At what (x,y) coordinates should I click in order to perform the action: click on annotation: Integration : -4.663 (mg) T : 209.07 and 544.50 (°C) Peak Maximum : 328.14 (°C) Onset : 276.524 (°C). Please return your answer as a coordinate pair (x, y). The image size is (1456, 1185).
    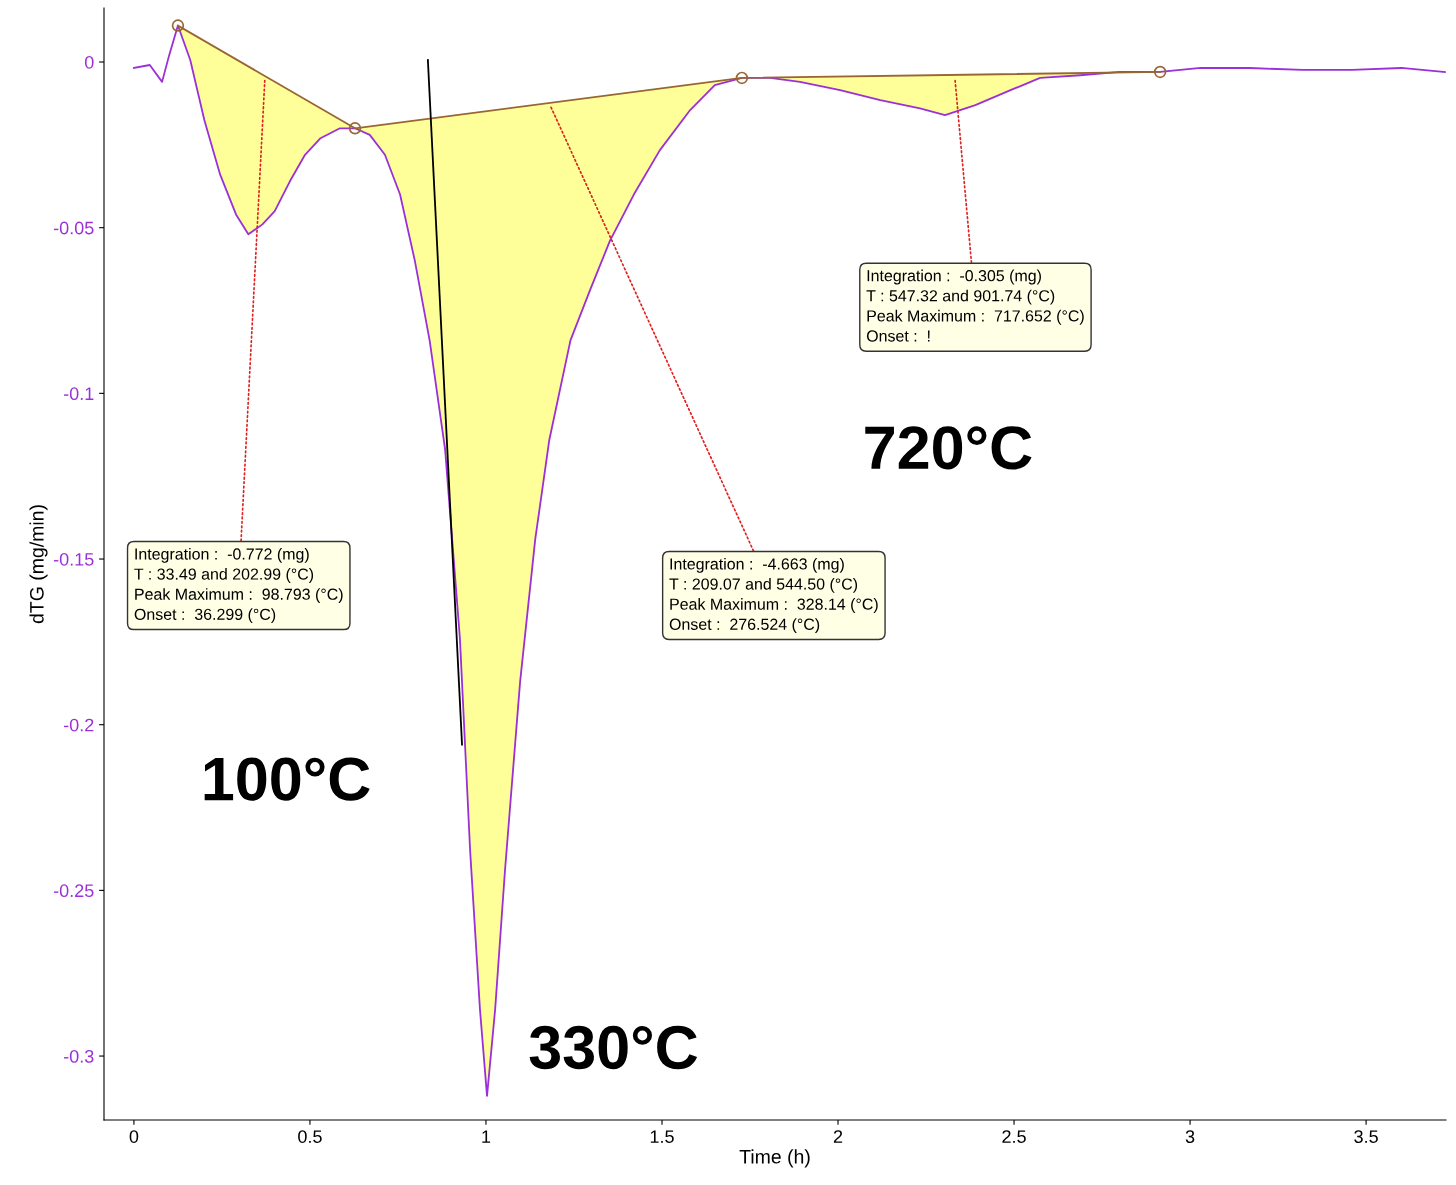
    Looking at the image, I should click on (773, 595).